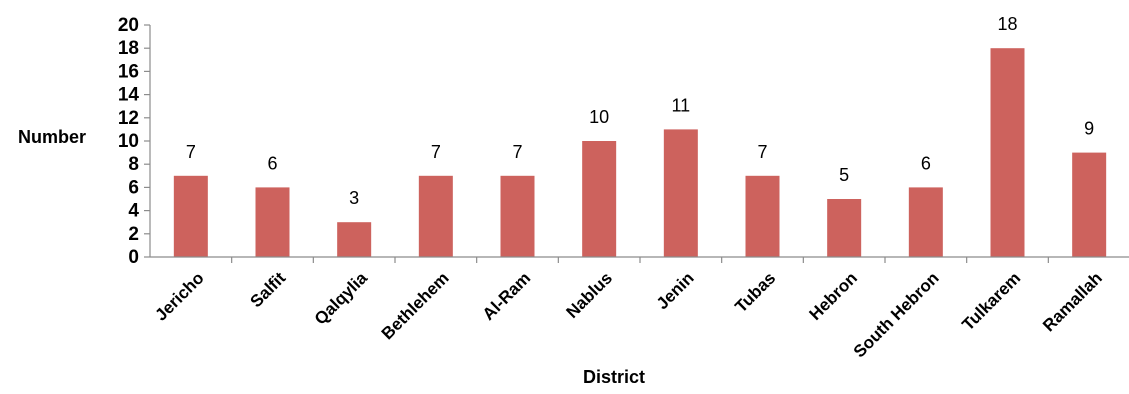 Image resolution: width=1129 pixels, height=394 pixels. I want to click on data-label: 9, so click(1089, 129).